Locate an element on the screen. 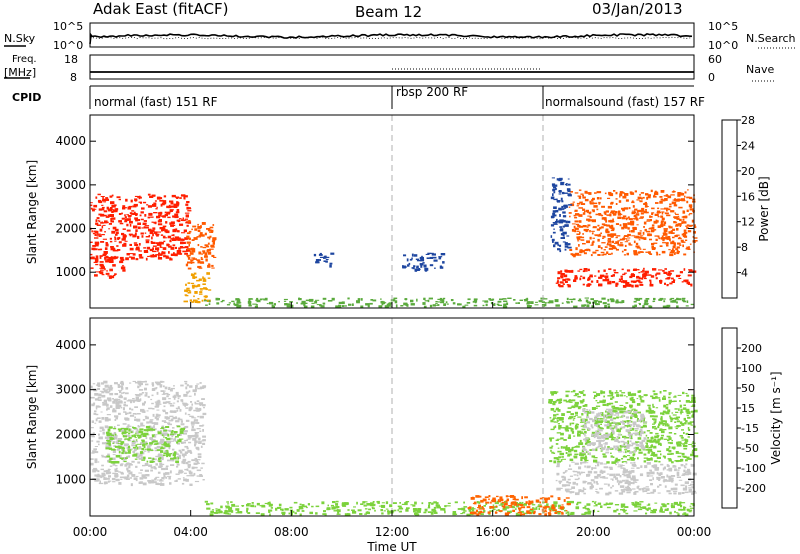 The image size is (800, 554). power-cb-tick-4: 20 is located at coordinates (748, 171).